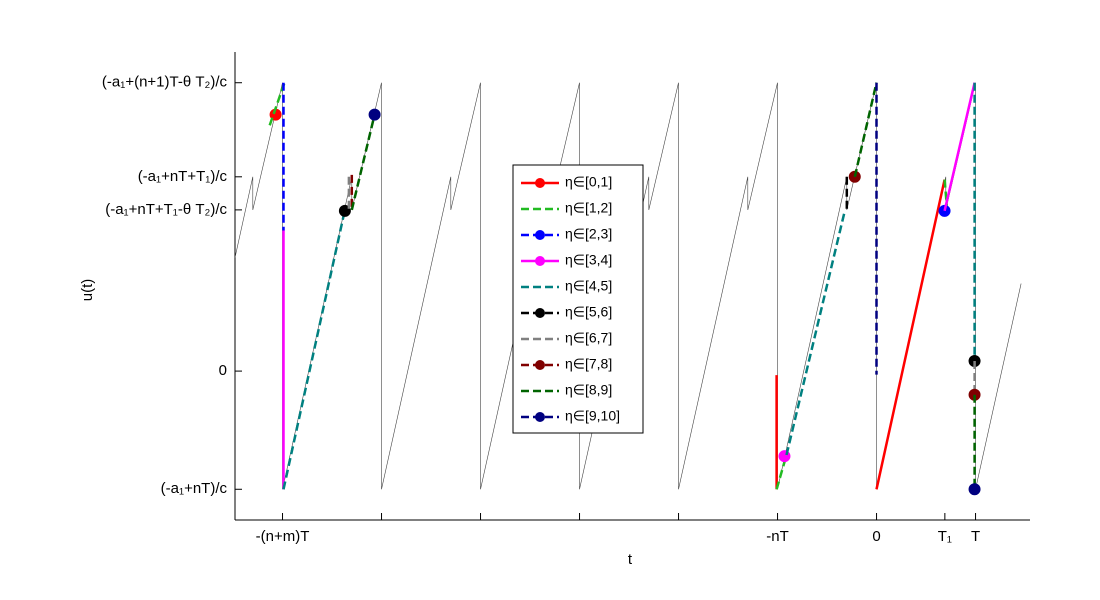  What do you see at coordinates (630, 559) in the screenshot?
I see `x-axis-label: t` at bounding box center [630, 559].